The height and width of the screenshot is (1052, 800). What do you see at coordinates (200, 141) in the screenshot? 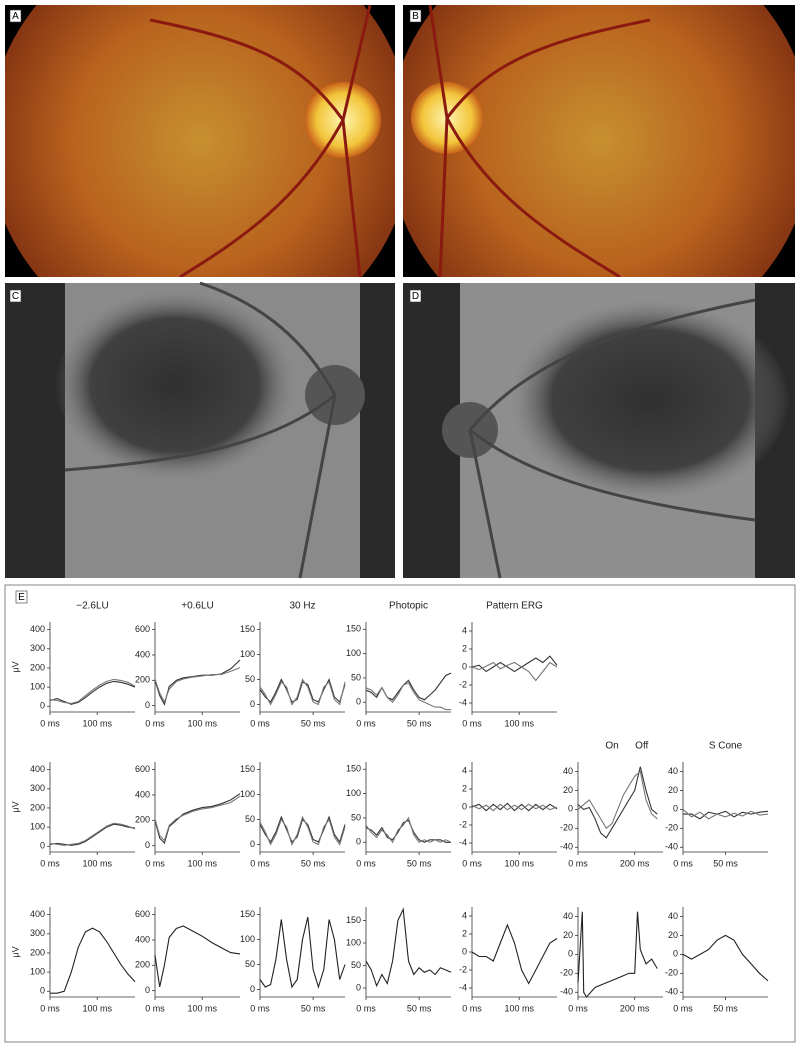
I see `fundus-a` at bounding box center [200, 141].